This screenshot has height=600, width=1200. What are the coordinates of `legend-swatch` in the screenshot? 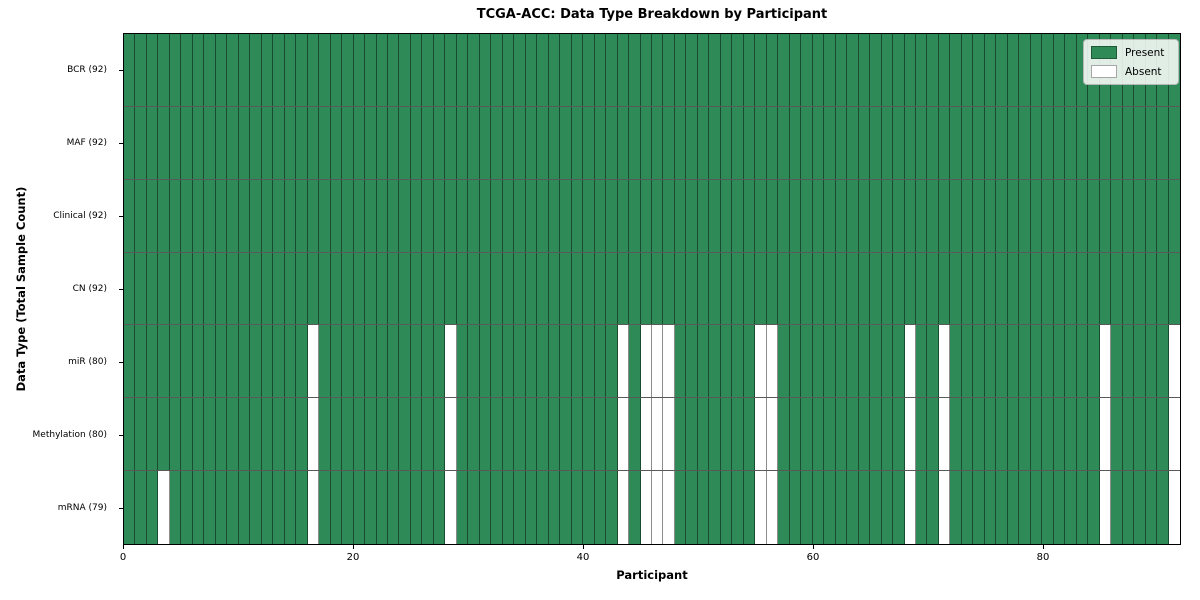 It's located at (1104, 71).